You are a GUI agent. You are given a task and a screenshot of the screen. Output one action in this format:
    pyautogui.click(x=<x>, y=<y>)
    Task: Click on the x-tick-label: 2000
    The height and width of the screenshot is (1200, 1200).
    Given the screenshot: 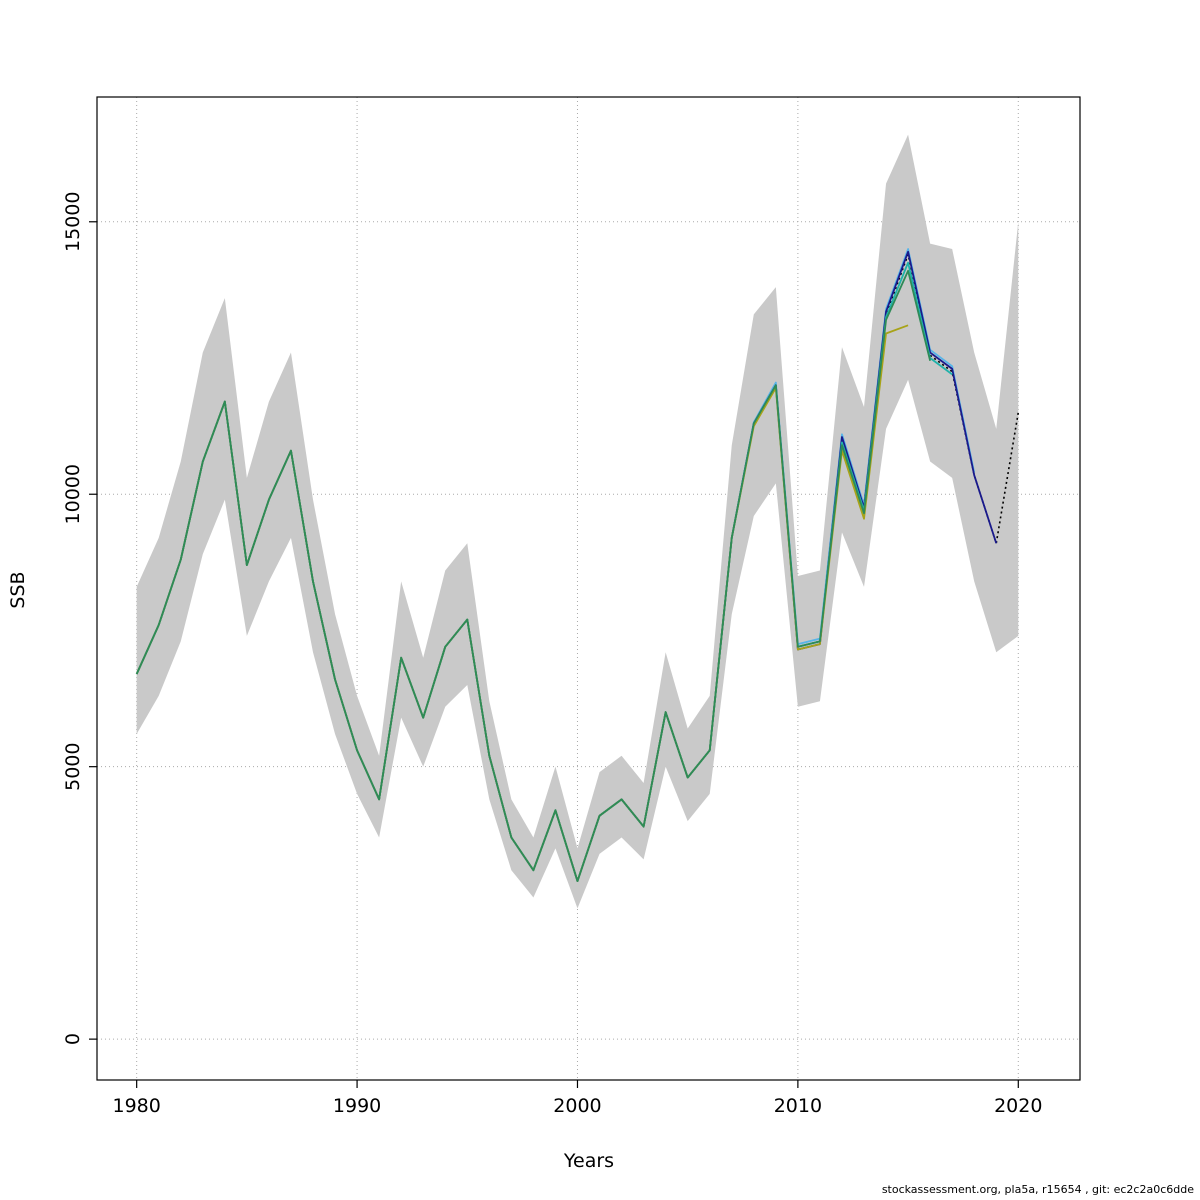 What is the action you would take?
    pyautogui.click(x=577, y=1106)
    